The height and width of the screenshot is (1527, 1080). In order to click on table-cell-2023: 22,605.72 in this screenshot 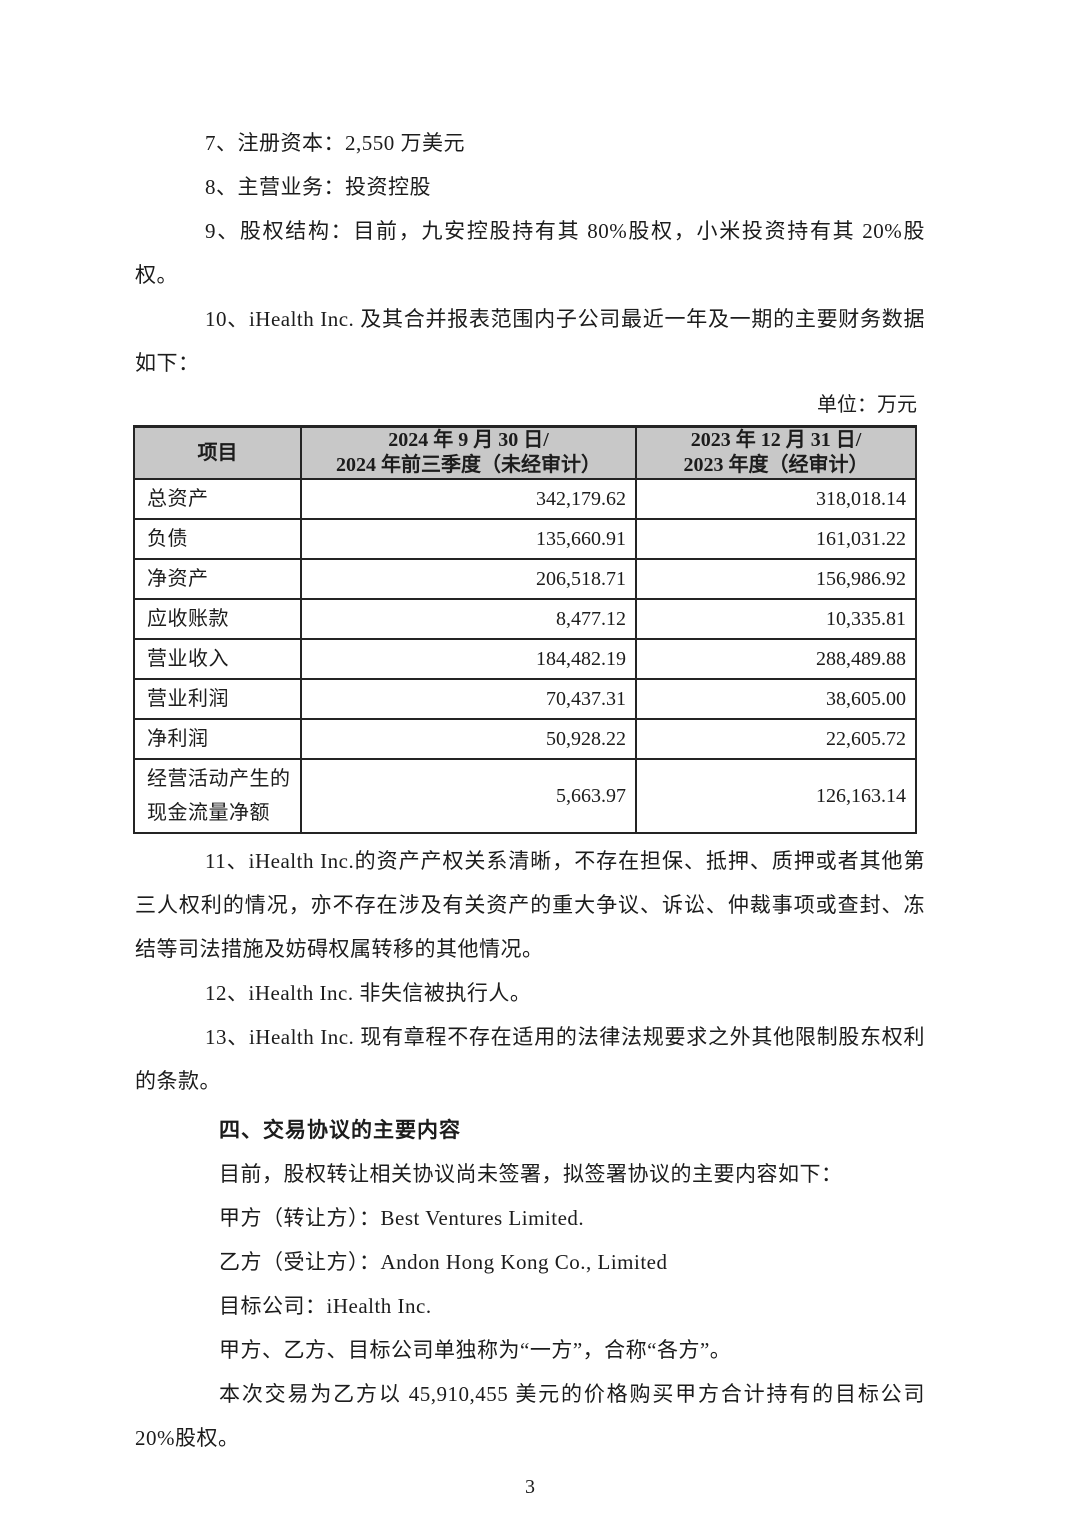, I will do `click(776, 739)`.